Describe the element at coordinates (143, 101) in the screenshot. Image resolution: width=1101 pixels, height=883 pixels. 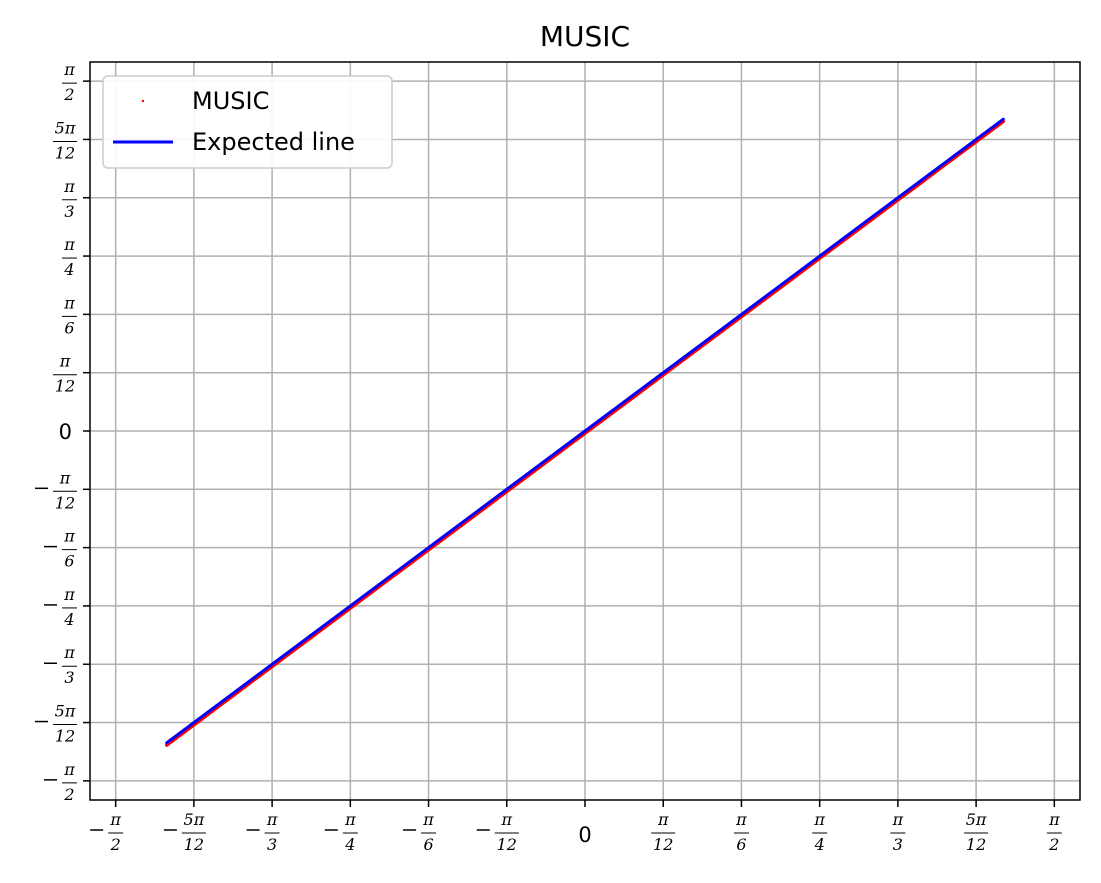
I see `legend-marker-music` at that location.